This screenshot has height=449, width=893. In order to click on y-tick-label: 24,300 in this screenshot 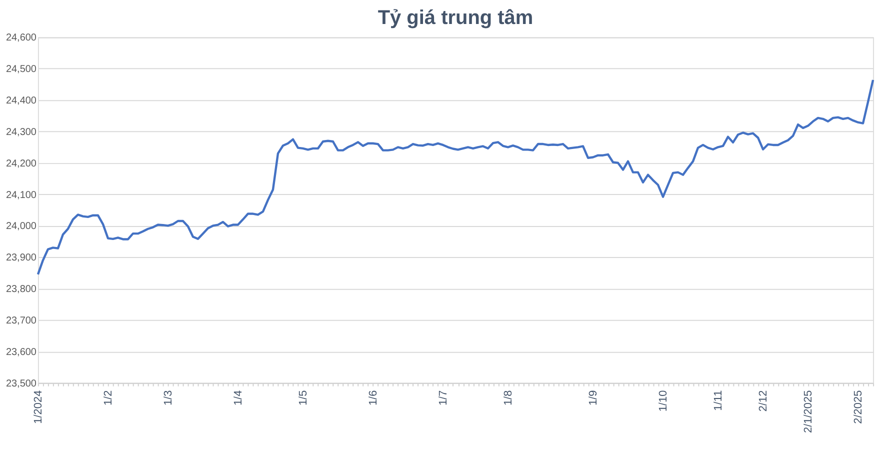, I will do `click(21, 132)`.